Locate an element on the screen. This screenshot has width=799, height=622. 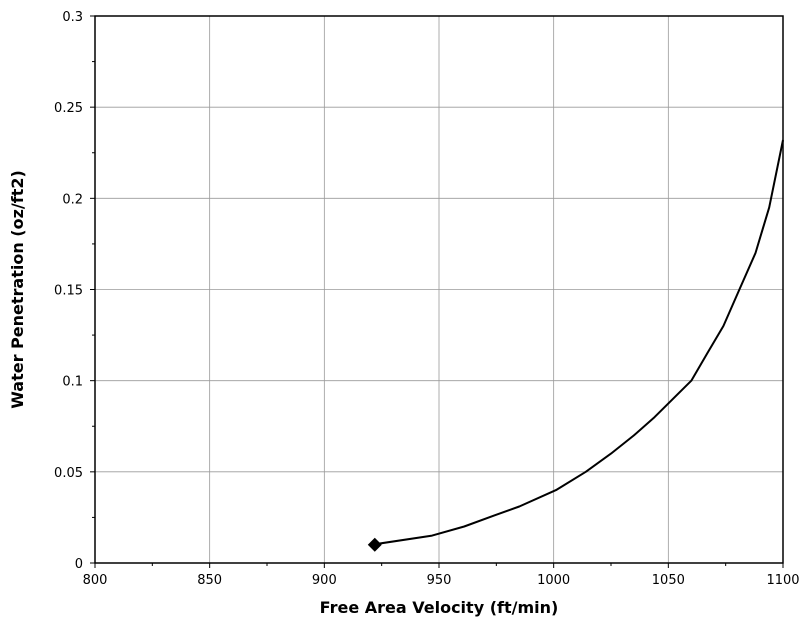
y-tick-label: 0.3 is located at coordinates (72, 17).